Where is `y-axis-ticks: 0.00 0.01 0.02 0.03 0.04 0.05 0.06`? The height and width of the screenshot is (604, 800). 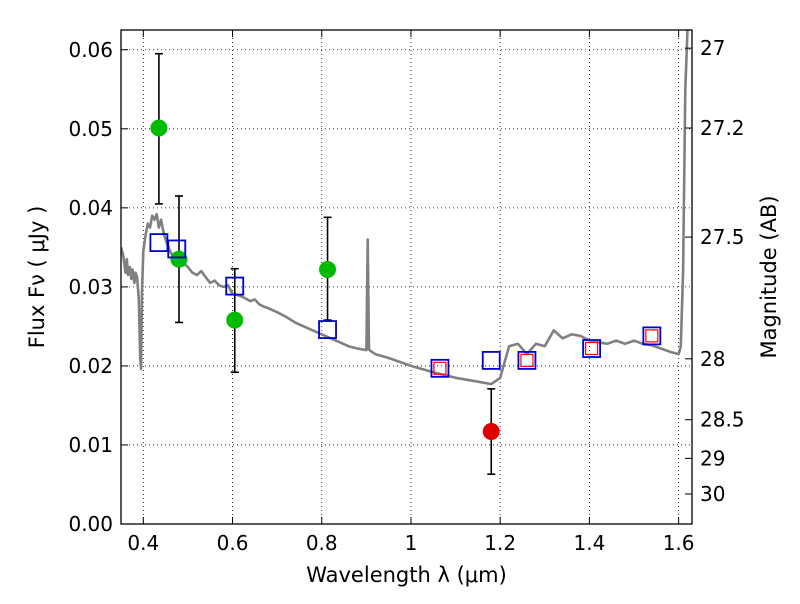
y-axis-ticks: 0.00 0.01 0.02 0.03 0.04 0.05 0.06 is located at coordinates (98, 287).